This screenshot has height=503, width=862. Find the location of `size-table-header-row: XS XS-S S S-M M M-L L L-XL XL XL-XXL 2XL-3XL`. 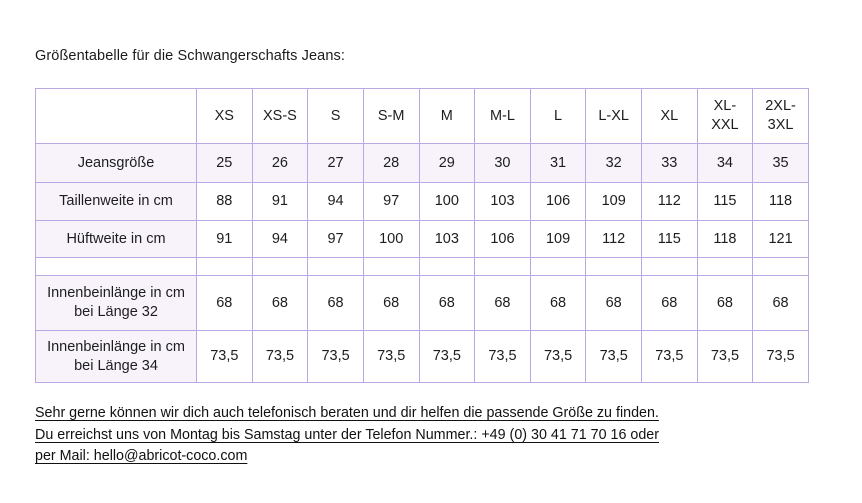

size-table-header-row: XS XS-S S S-M M M-L L L-XL XL XL-XXL 2XL-3XL is located at coordinates (422, 116).